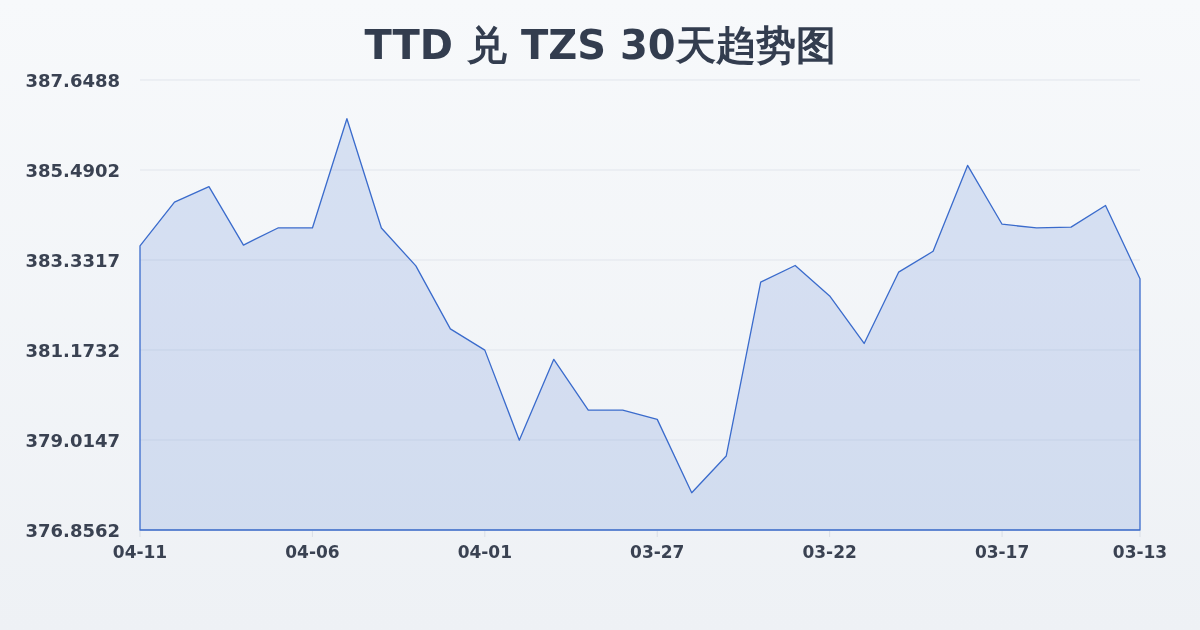  Describe the element at coordinates (1002, 552) in the screenshot. I see `x-tick-label: 03-17` at that location.